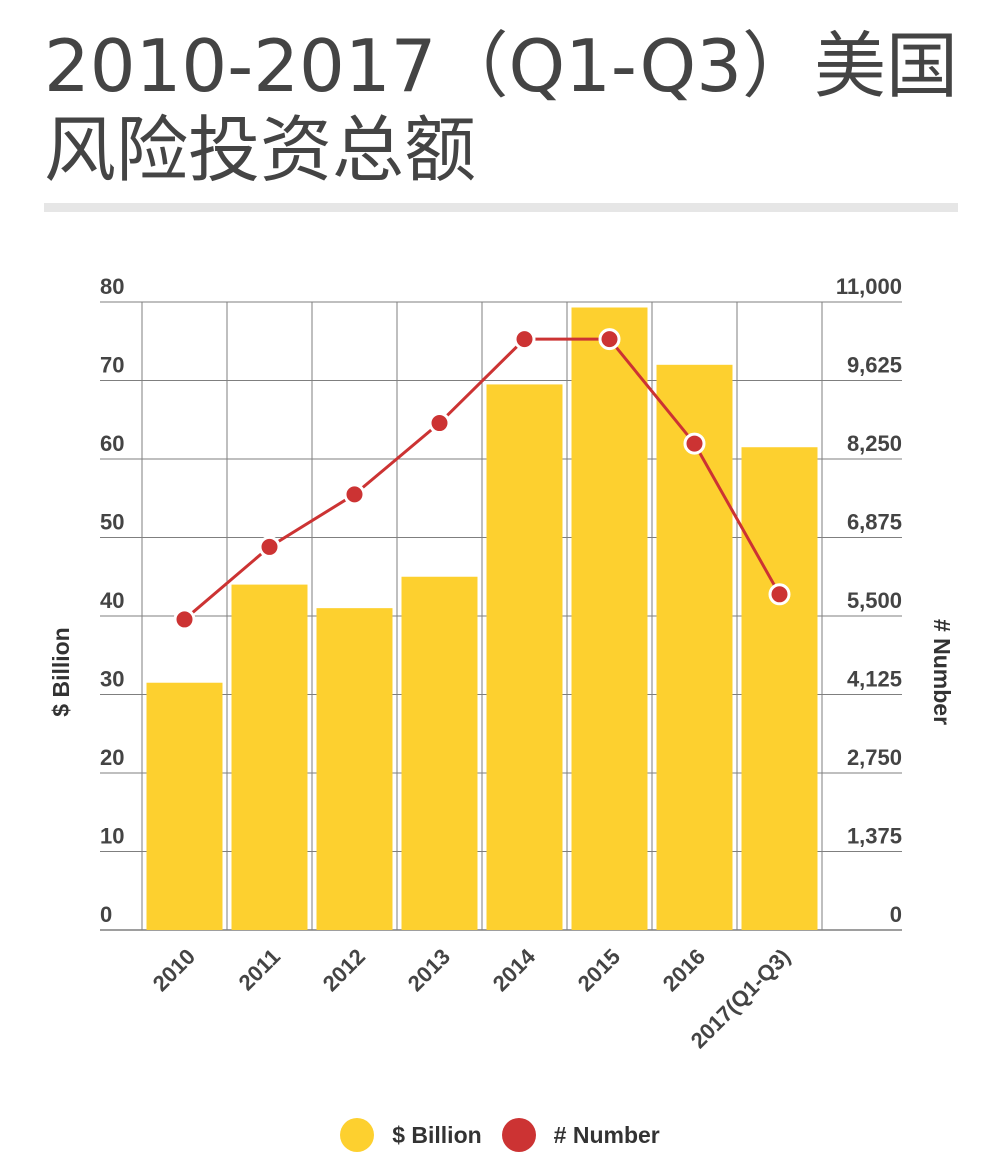 Image resolution: width=1000 pixels, height=1166 pixels. What do you see at coordinates (694, 647) in the screenshot?
I see `bar-2016` at bounding box center [694, 647].